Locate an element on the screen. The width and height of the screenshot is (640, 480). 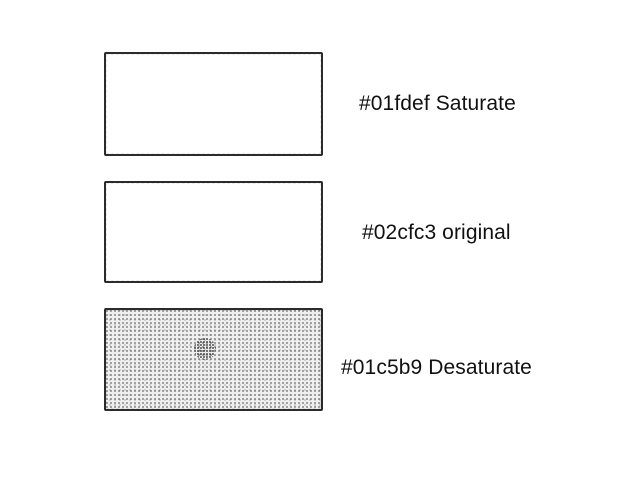
desaturate-color-swatch is located at coordinates (213, 359).